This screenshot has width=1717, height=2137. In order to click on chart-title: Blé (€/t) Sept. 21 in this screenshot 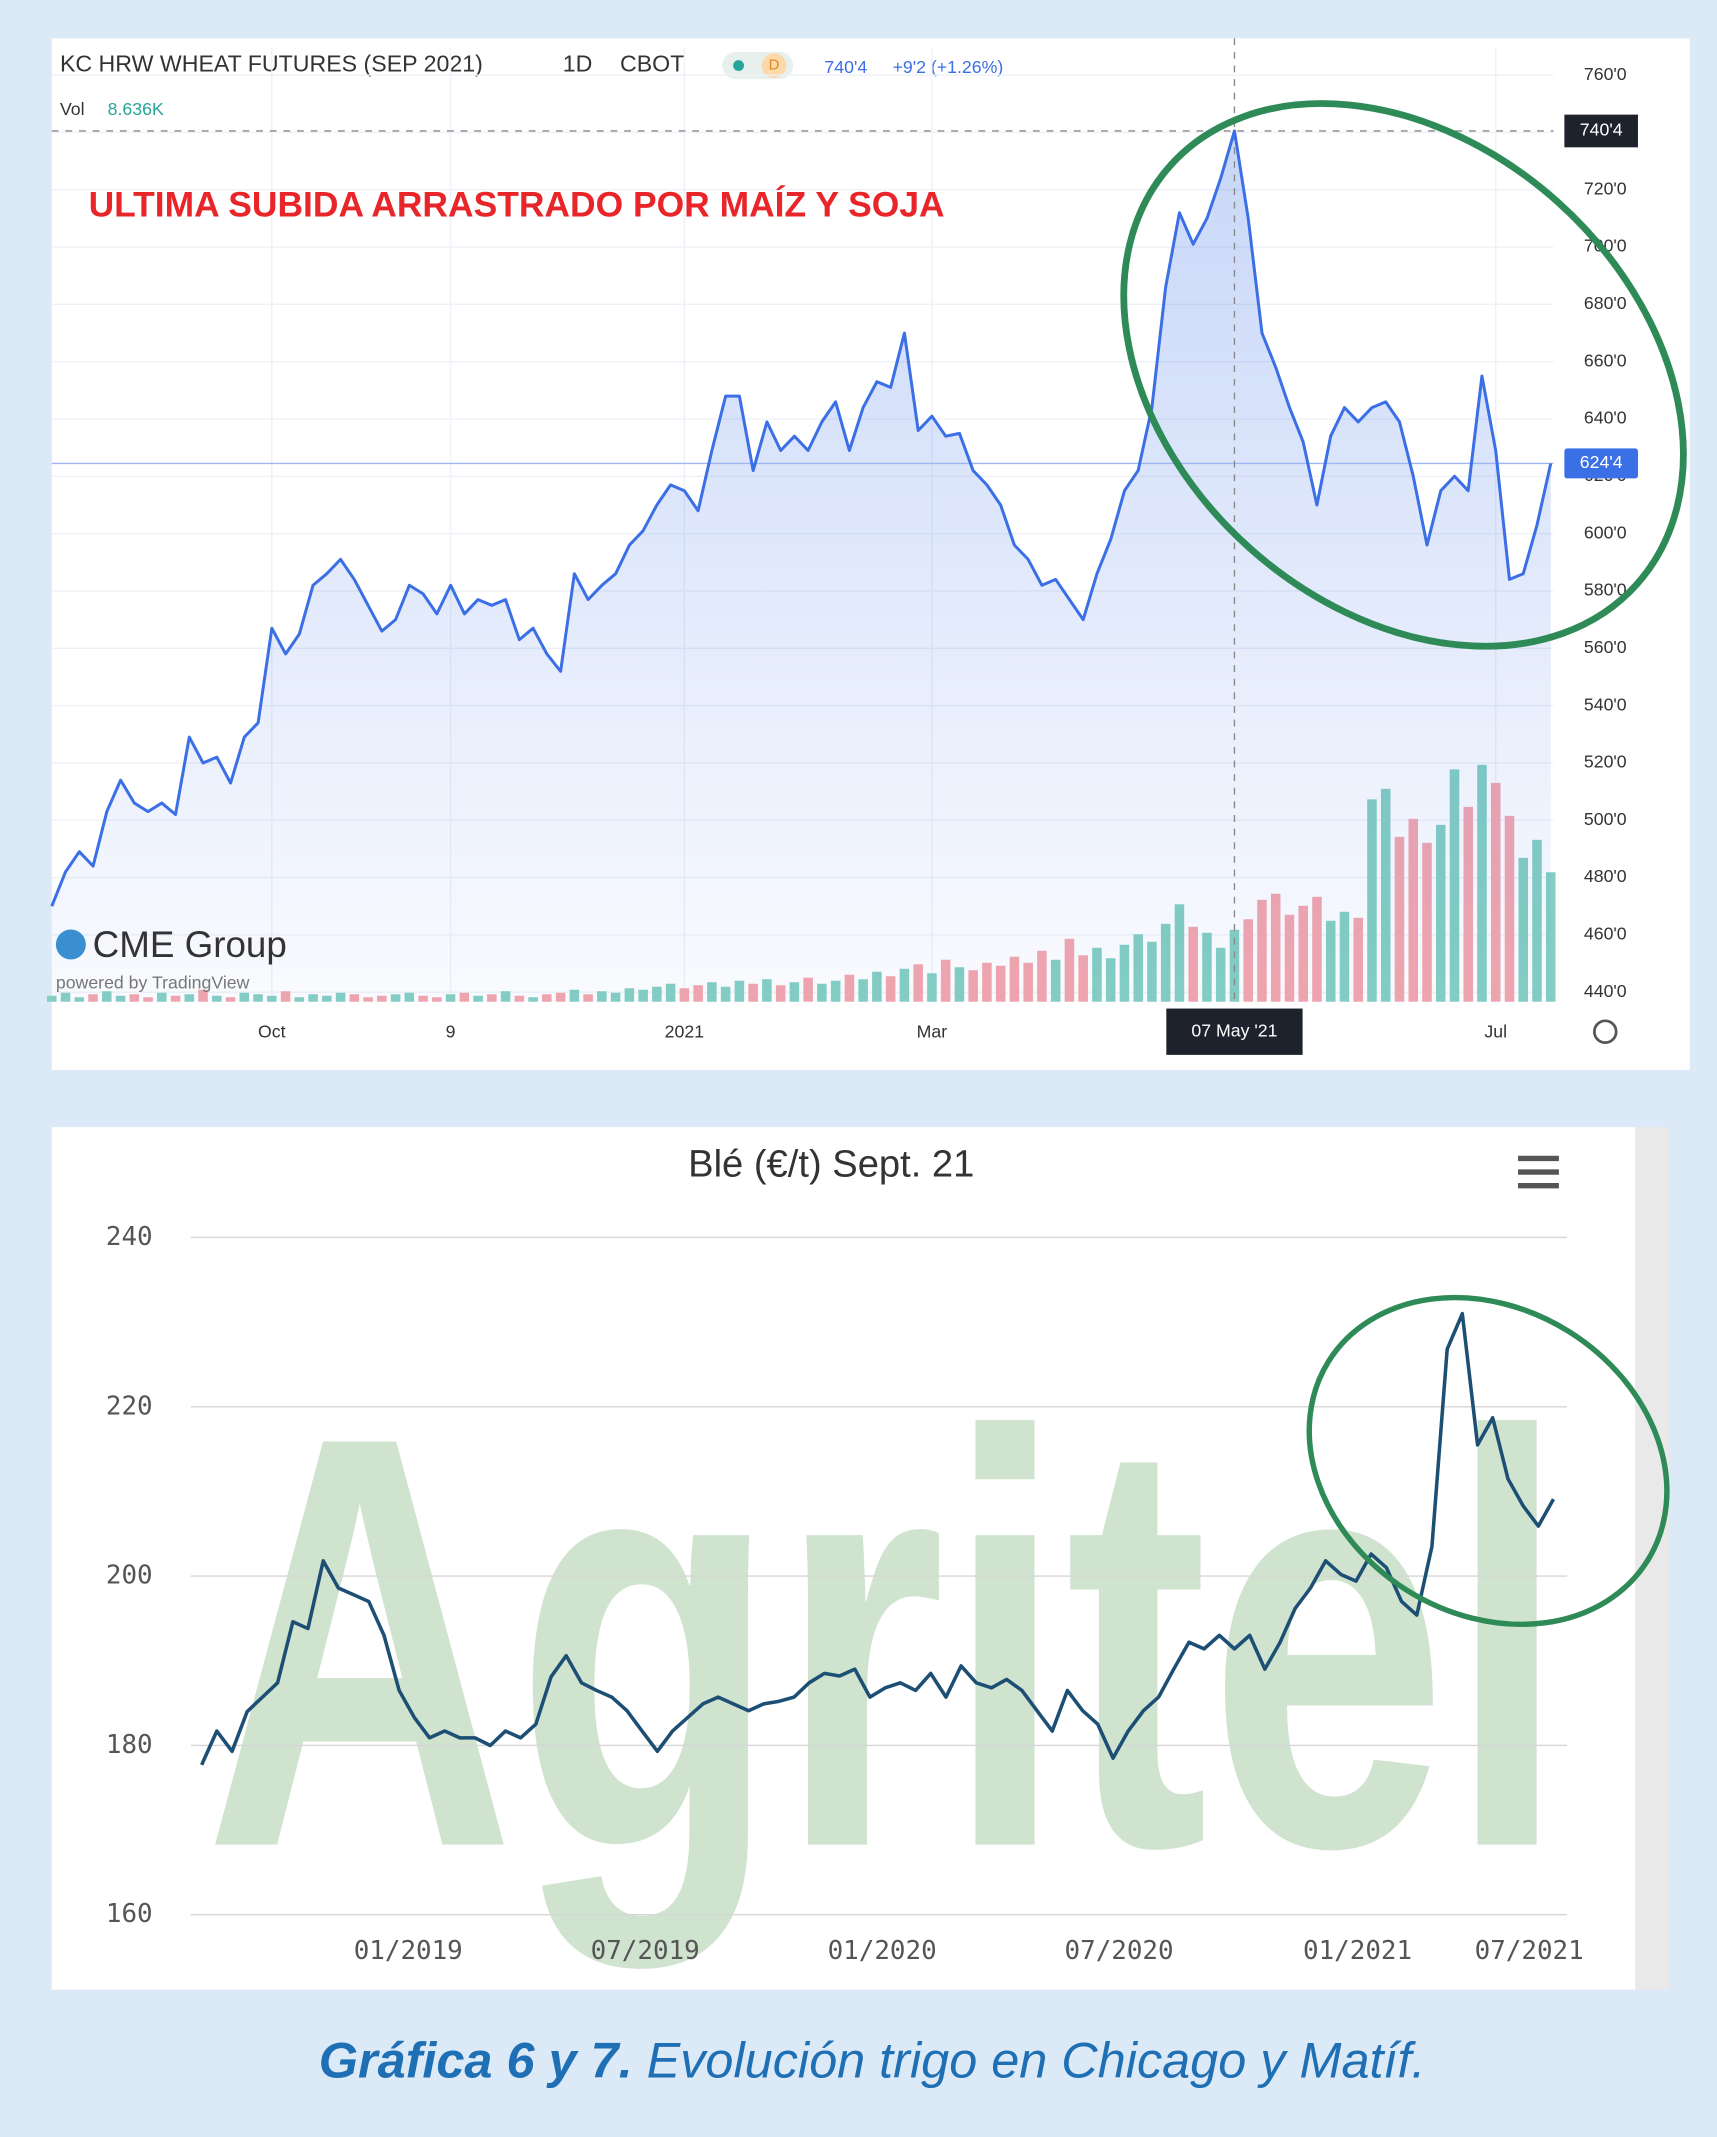, I will do `click(831, 1164)`.